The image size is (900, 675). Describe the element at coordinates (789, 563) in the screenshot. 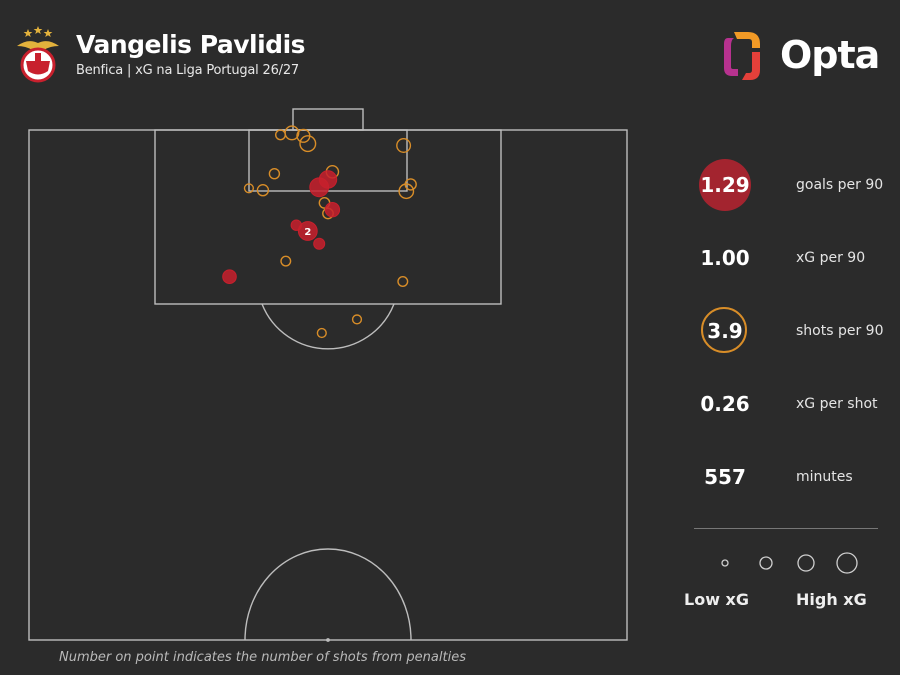

I see `xg-size-legend` at that location.